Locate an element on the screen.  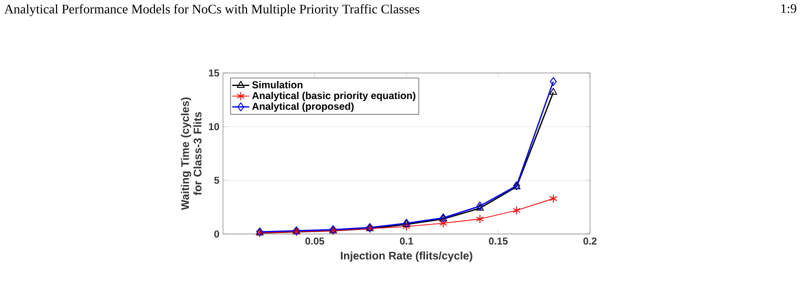
y-tick-label: 15 is located at coordinates (214, 73).